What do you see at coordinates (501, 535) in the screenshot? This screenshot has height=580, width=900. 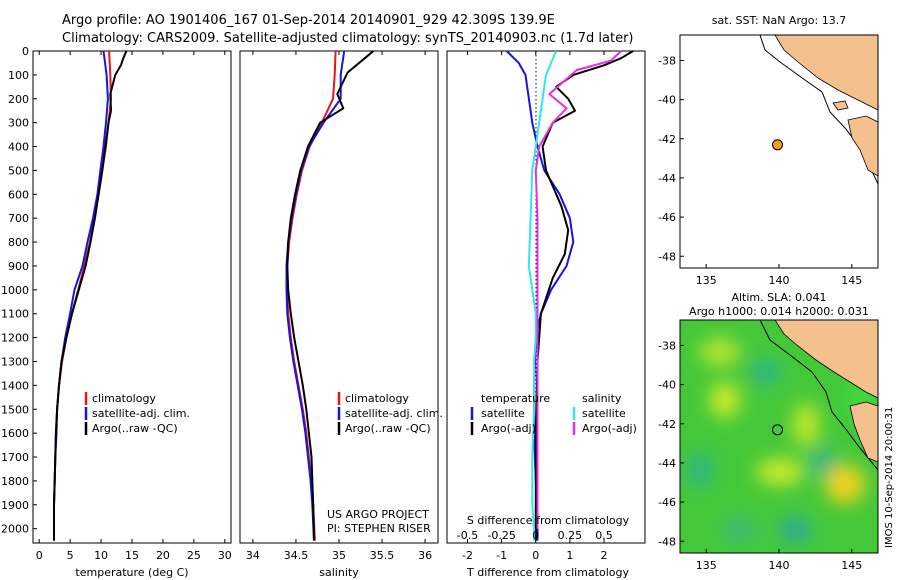 I see `s-tick-label: -0.25` at bounding box center [501, 535].